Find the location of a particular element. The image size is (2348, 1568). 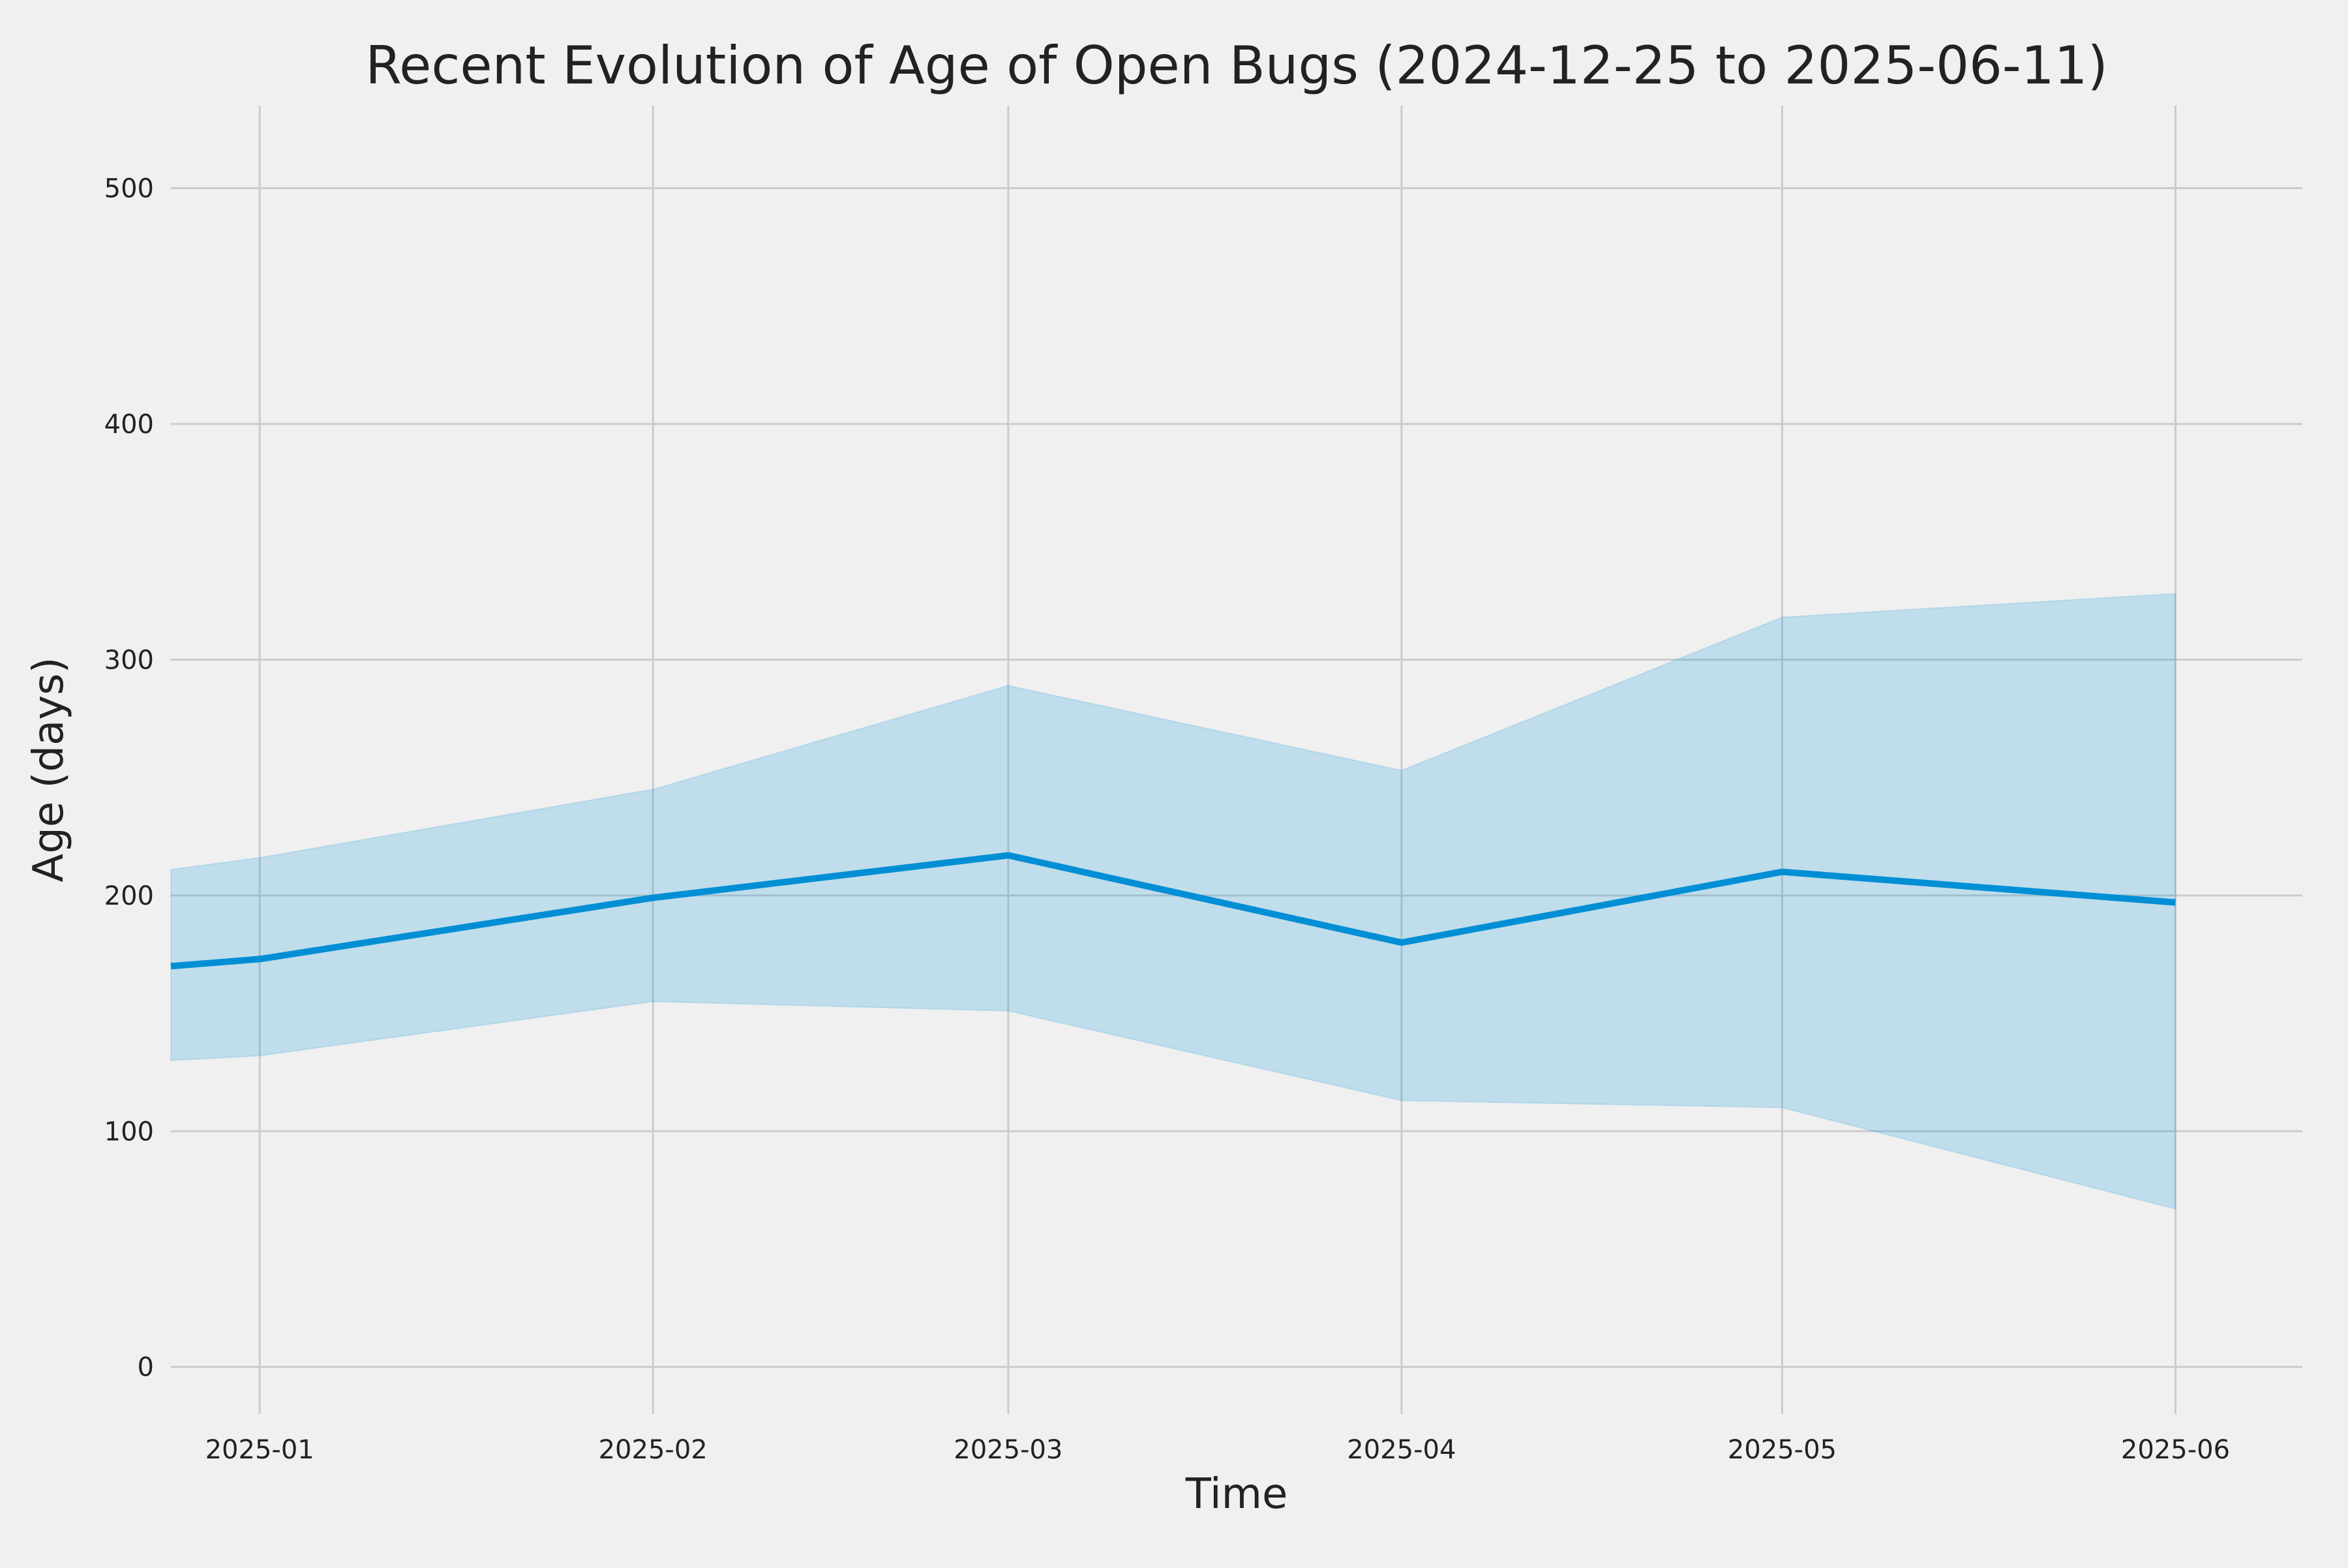

y-tick-label: 300 is located at coordinates (129, 660).